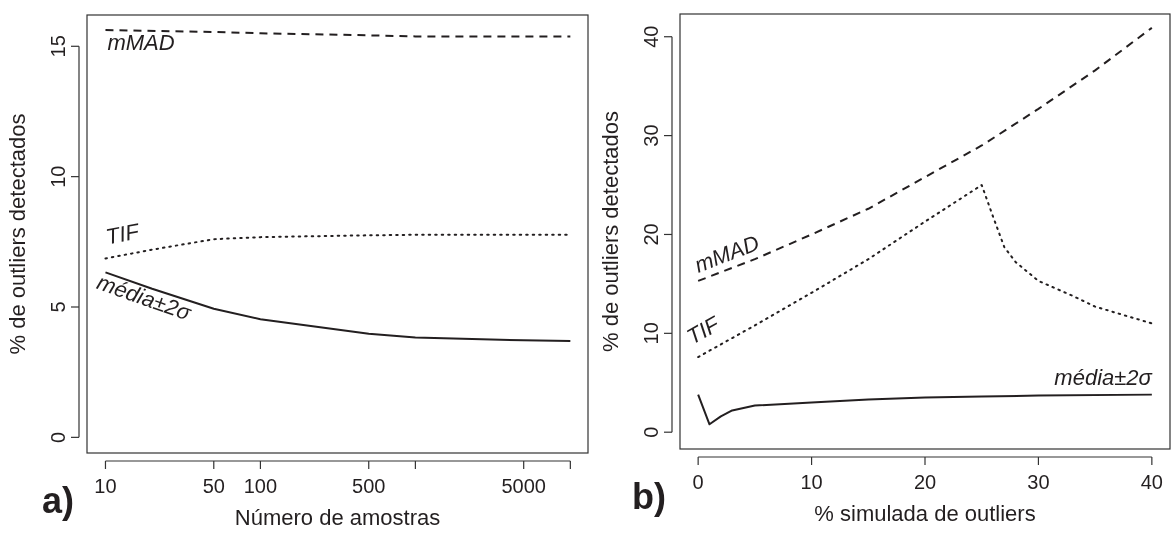  I want to click on x-tick-label: 20, so click(925, 482).